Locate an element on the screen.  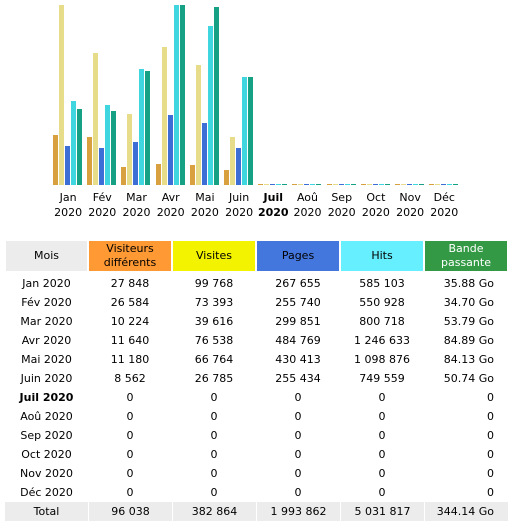
total-cell: 382 864 is located at coordinates (214, 511).